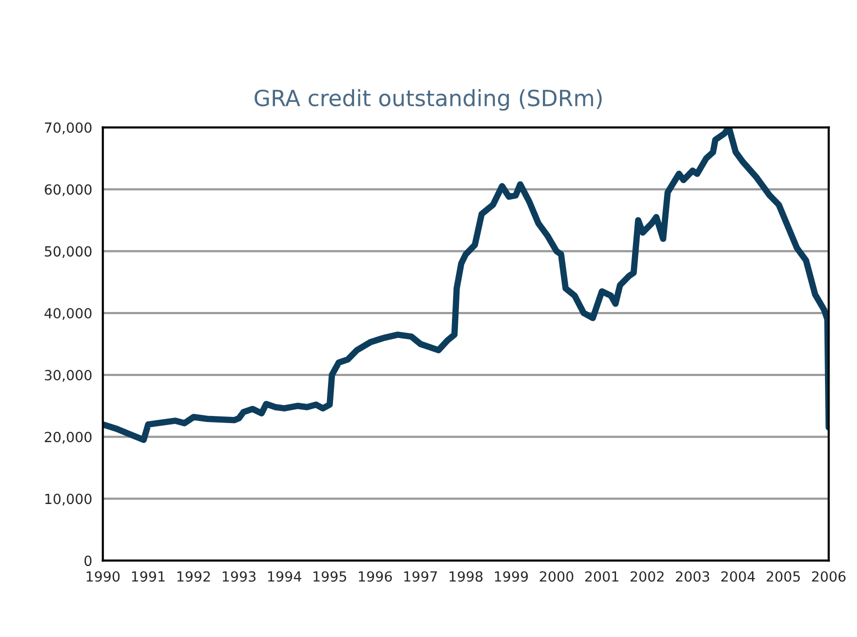 Image resolution: width=857 pixels, height=637 pixels. Describe the element at coordinates (783, 576) in the screenshot. I see `x-tick-label: 2005` at that location.